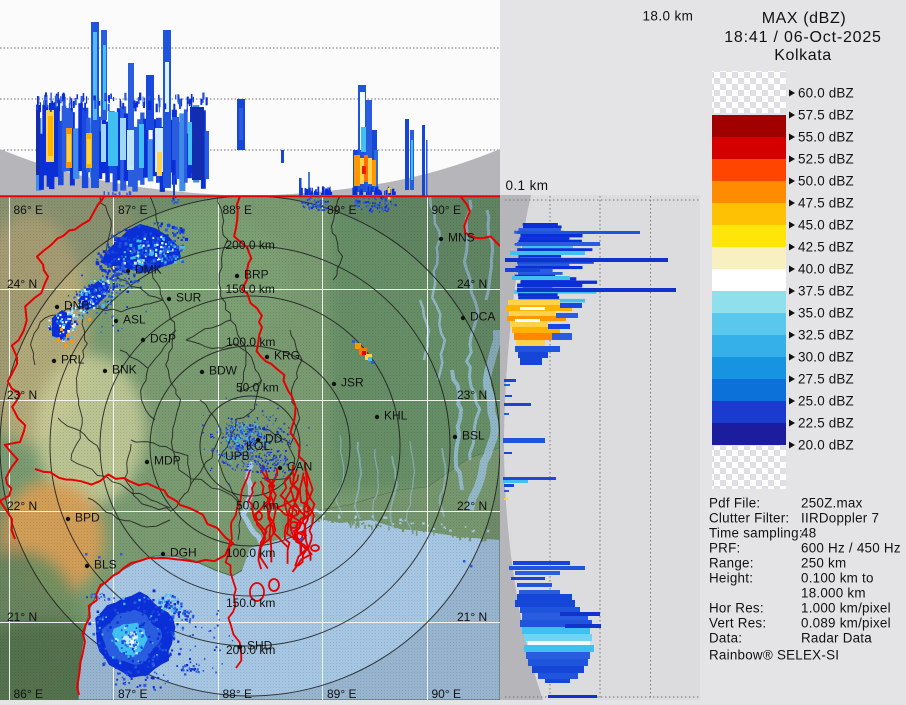 The width and height of the screenshot is (906, 705). I want to click on svg-text: 250 km, so click(823, 563).